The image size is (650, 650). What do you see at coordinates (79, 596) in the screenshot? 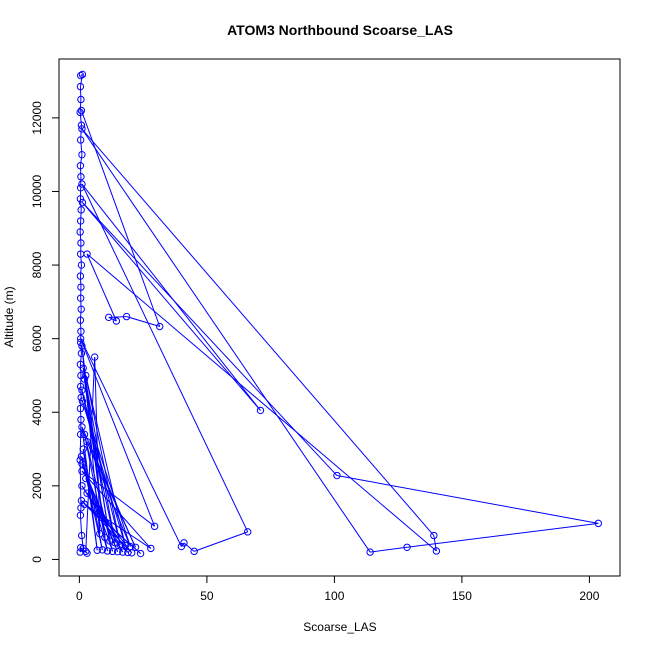
I see `x-tick-label-0: 0` at bounding box center [79, 596].